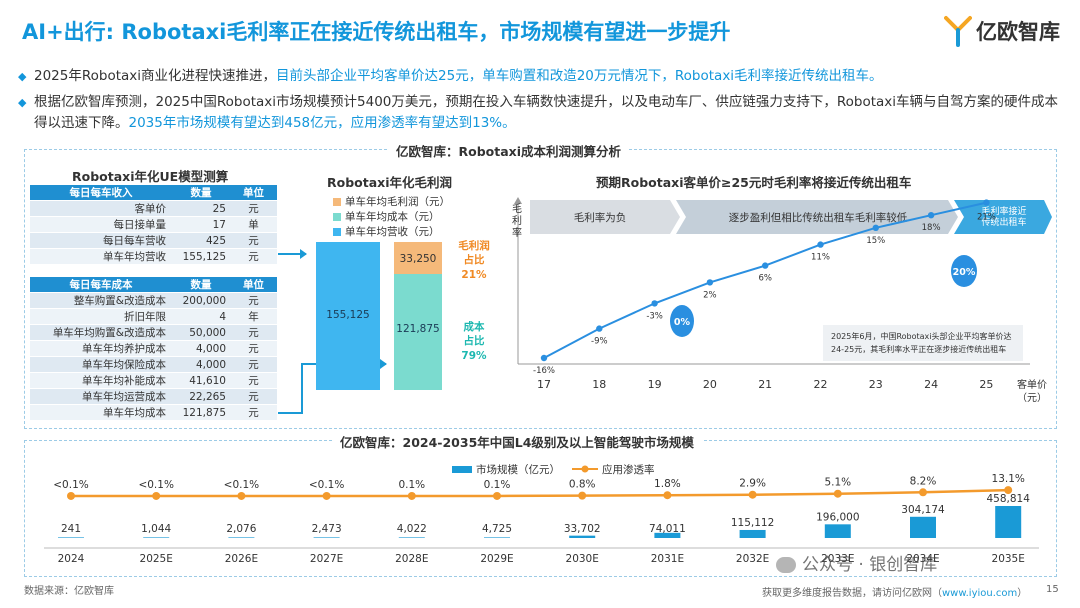  Describe the element at coordinates (253, 193) in the screenshot. I see `col-header: 单位` at that location.